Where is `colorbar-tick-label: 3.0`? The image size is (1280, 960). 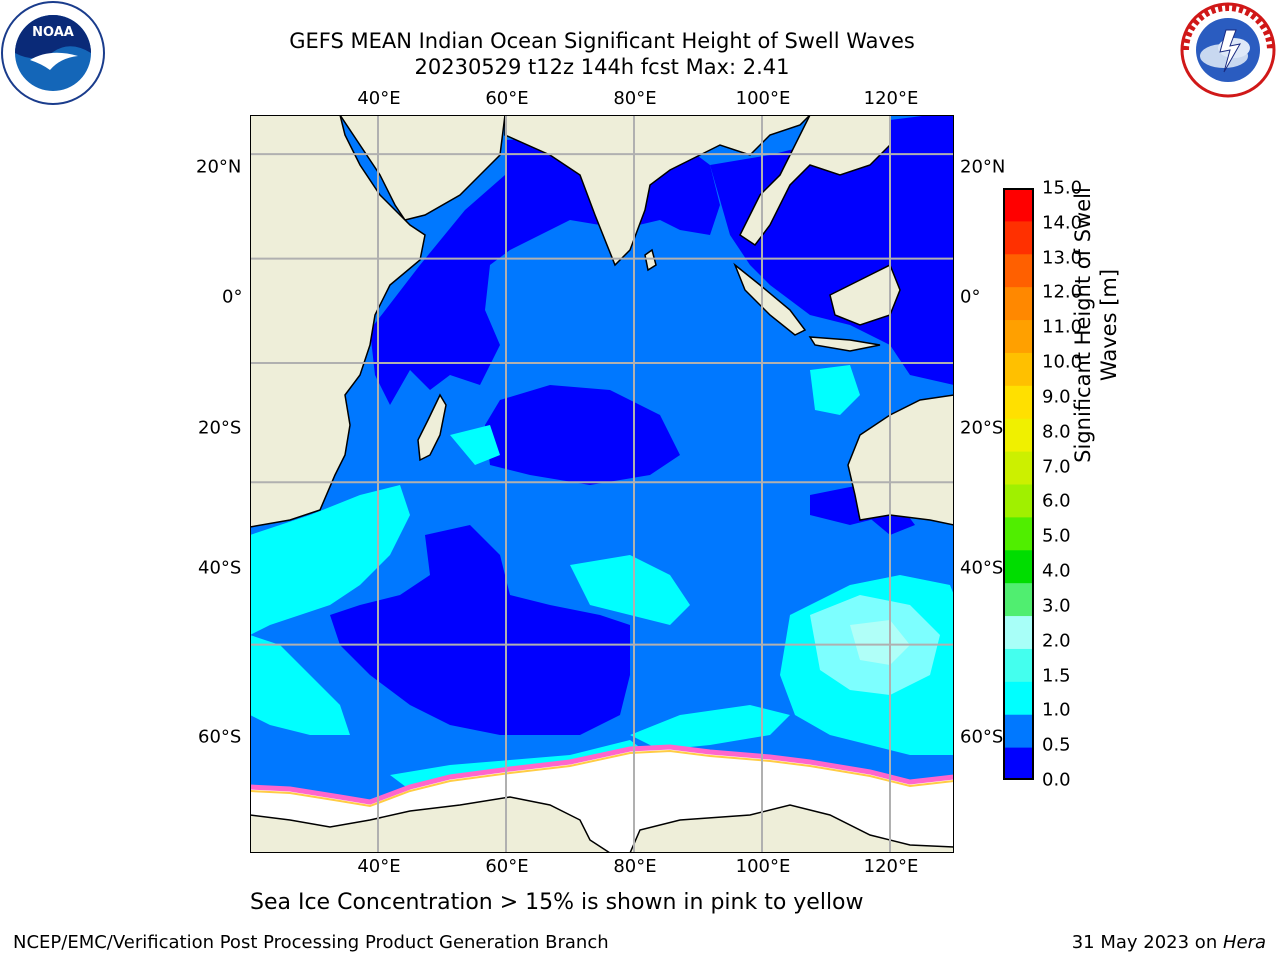 colorbar-tick-label: 3.0 is located at coordinates (1056, 606).